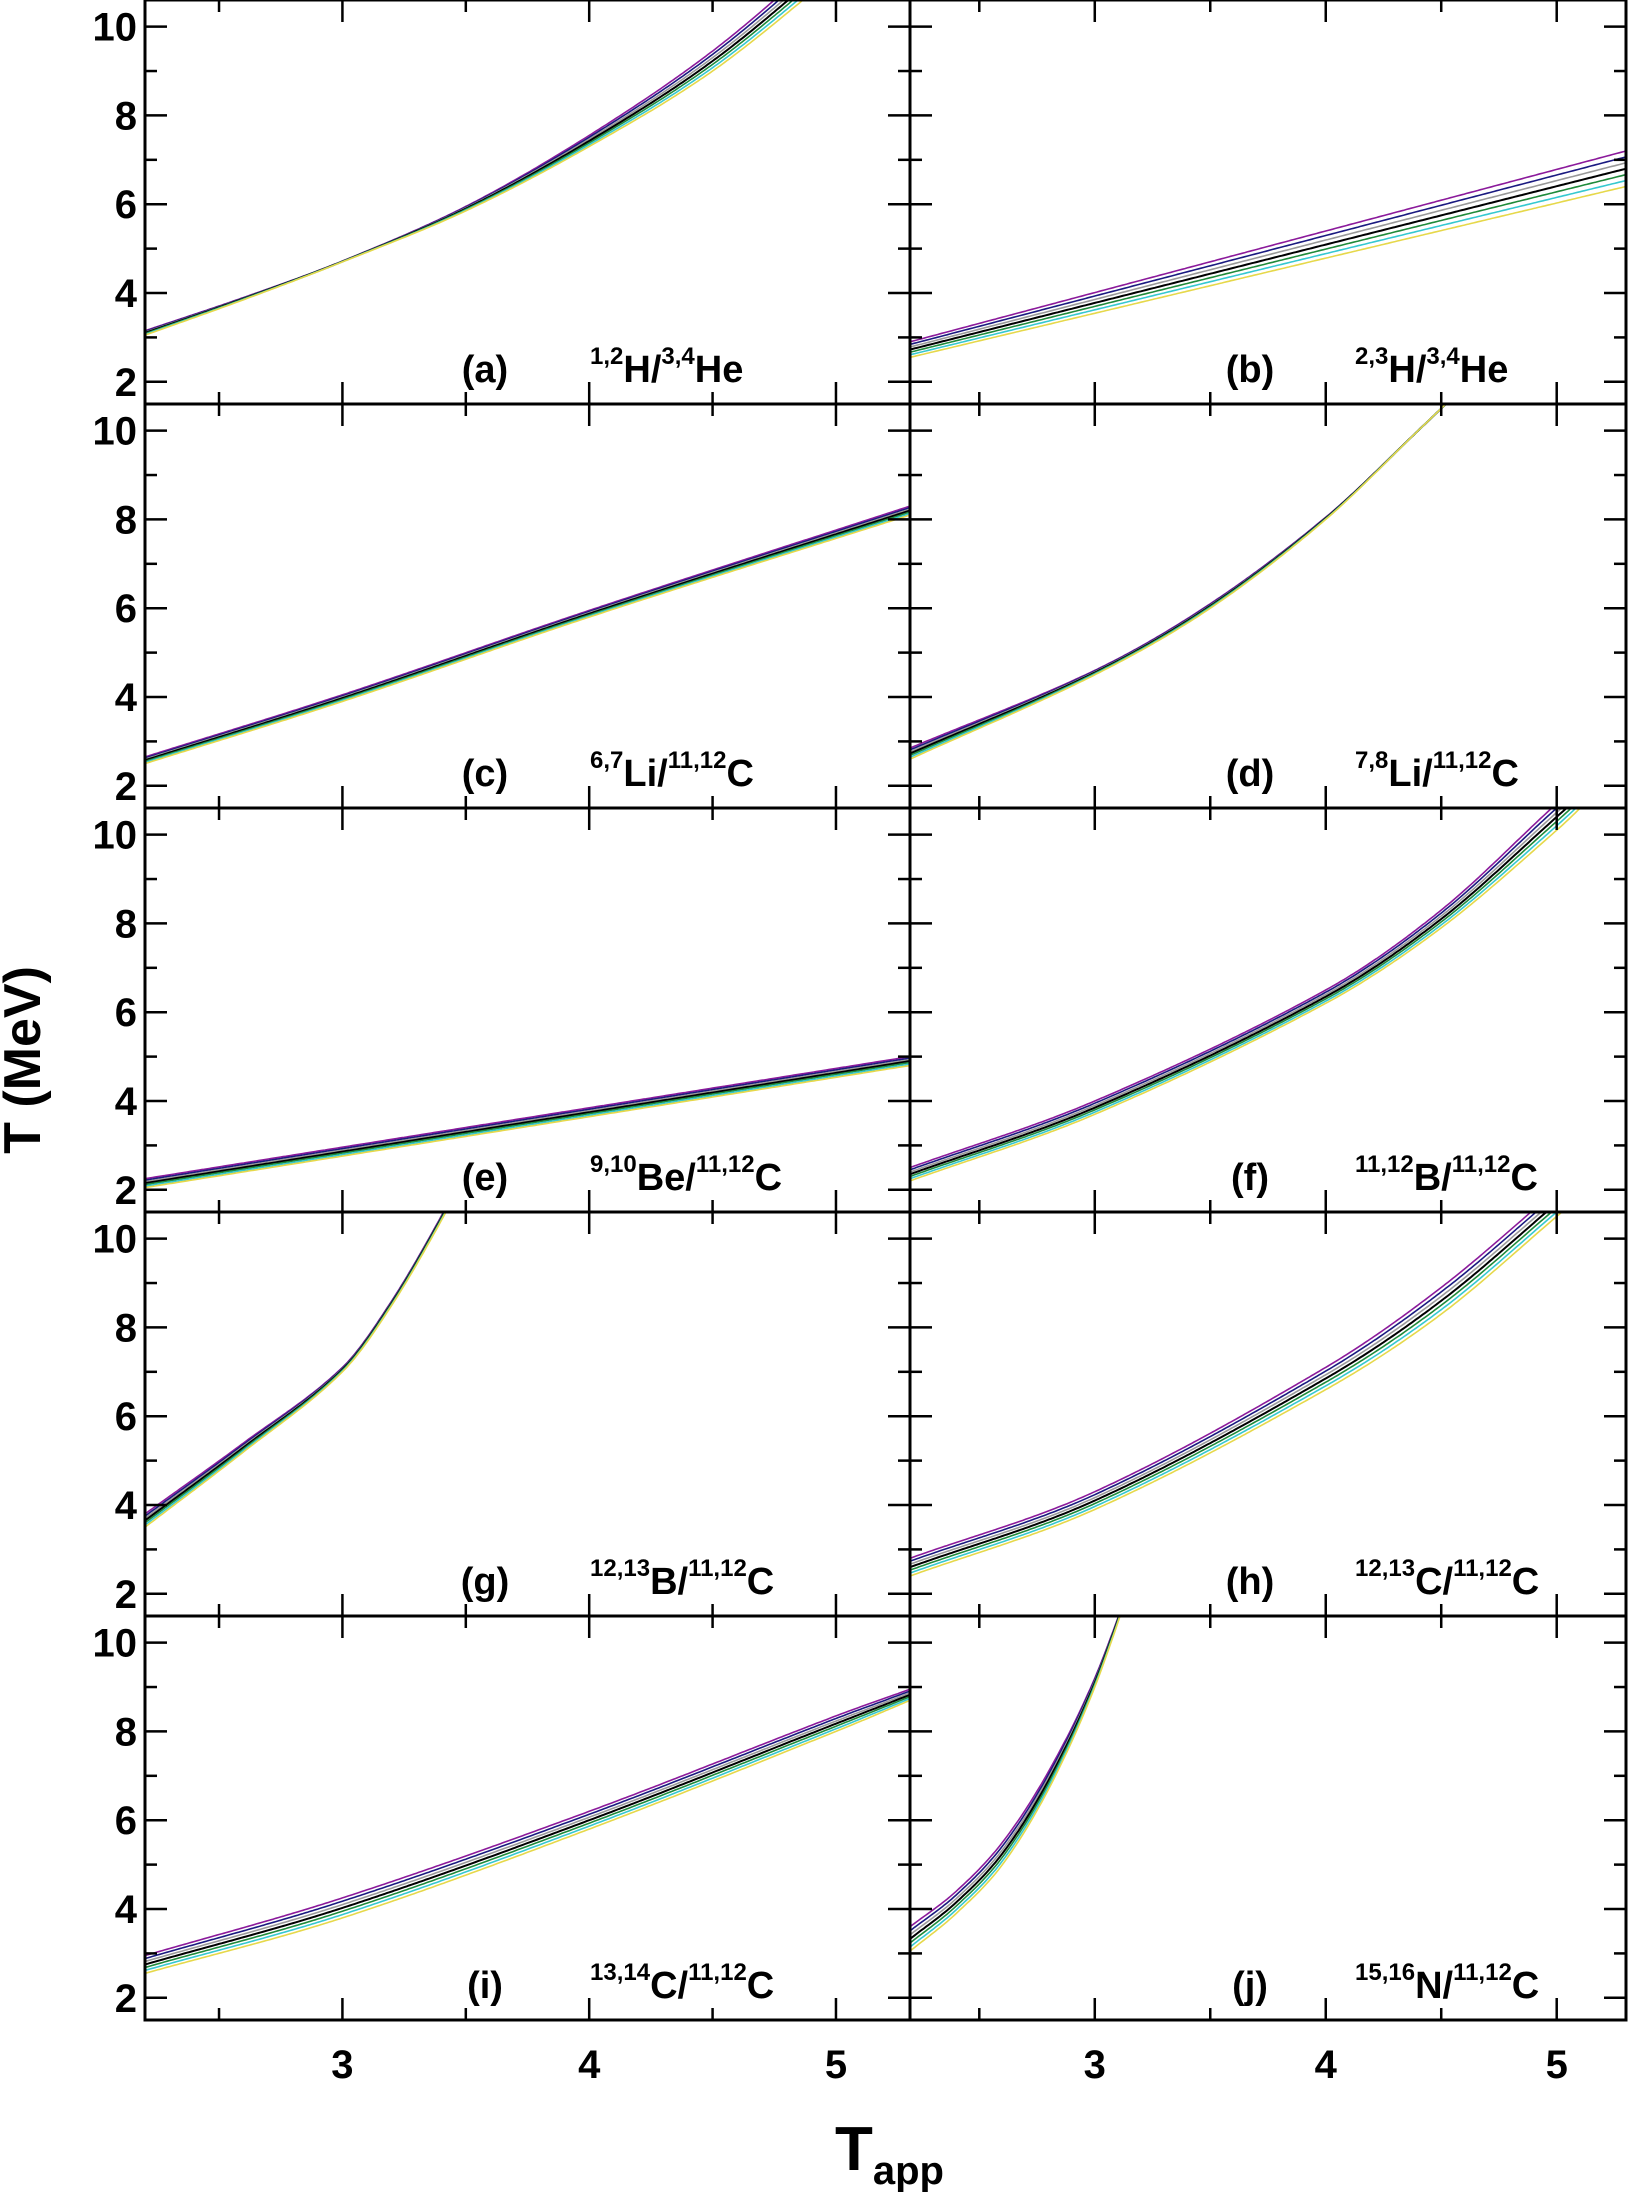 This screenshot has width=1629, height=2192. What do you see at coordinates (908, 2170) in the screenshot?
I see `x-axis-label-subscript: app` at bounding box center [908, 2170].